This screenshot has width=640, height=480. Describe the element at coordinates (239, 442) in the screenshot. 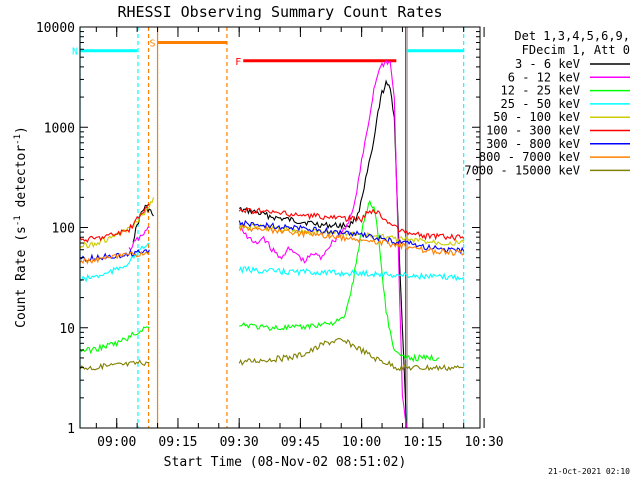

I see `x-tick-label-09-30: 09:30` at that location.